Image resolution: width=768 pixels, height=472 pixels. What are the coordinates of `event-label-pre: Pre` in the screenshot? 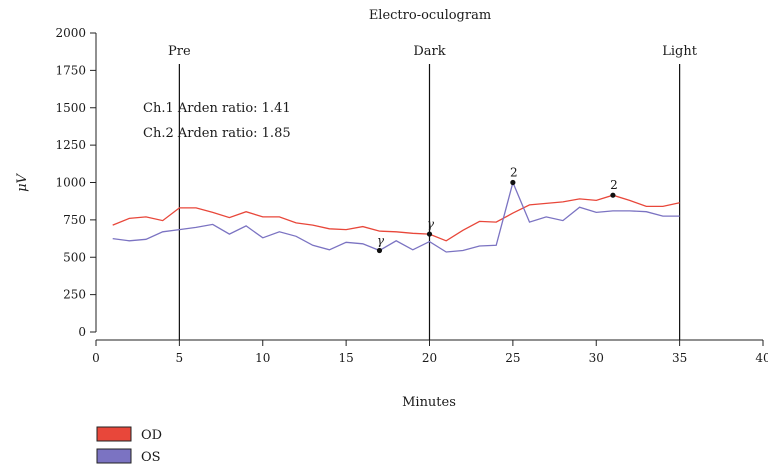 It's located at (179, 51).